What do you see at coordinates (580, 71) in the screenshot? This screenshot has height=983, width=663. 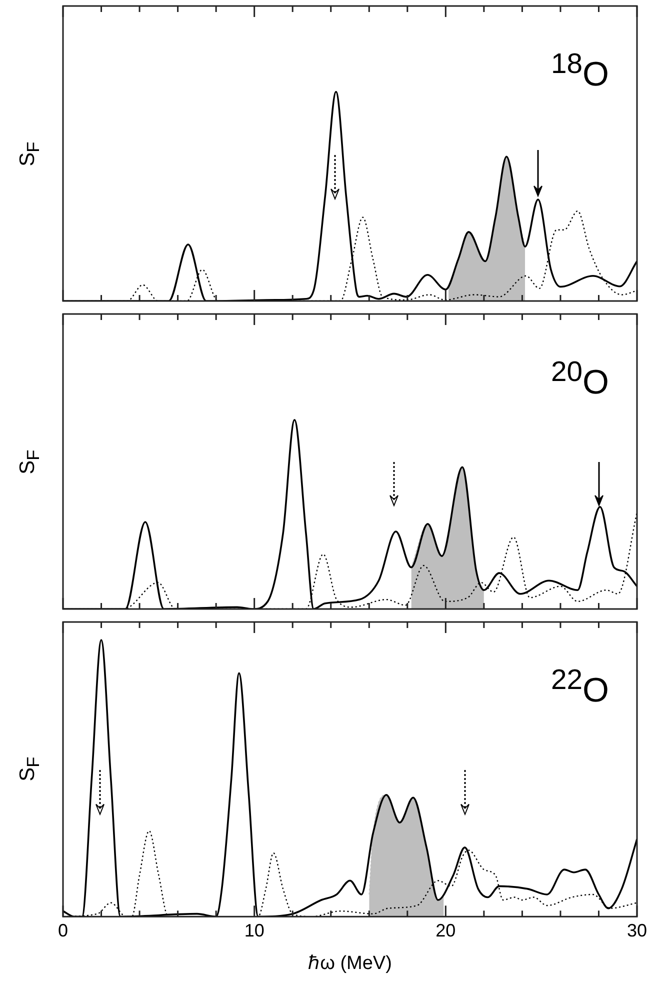 I see `annotation: $^{18}$O` at bounding box center [580, 71].